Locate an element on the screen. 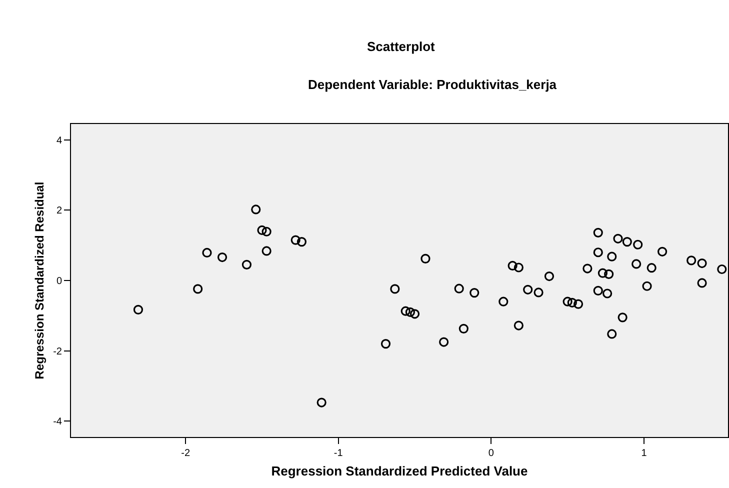  y-tick-label: -2 is located at coordinates (57, 352).